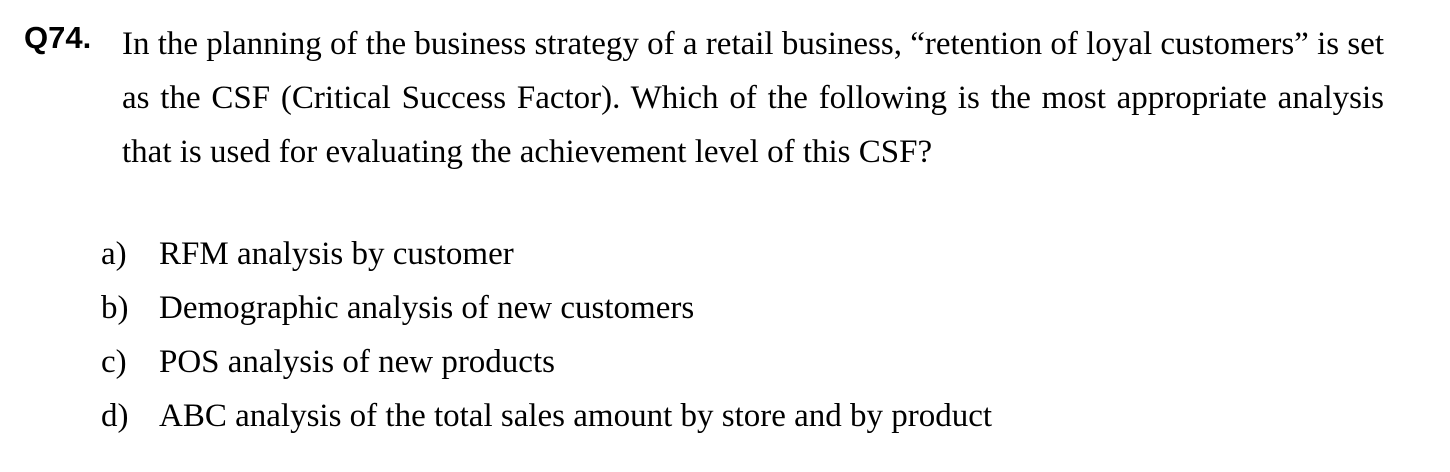 This screenshot has width=1450, height=472. What do you see at coordinates (115, 307) in the screenshot?
I see `option-letter: b)` at bounding box center [115, 307].